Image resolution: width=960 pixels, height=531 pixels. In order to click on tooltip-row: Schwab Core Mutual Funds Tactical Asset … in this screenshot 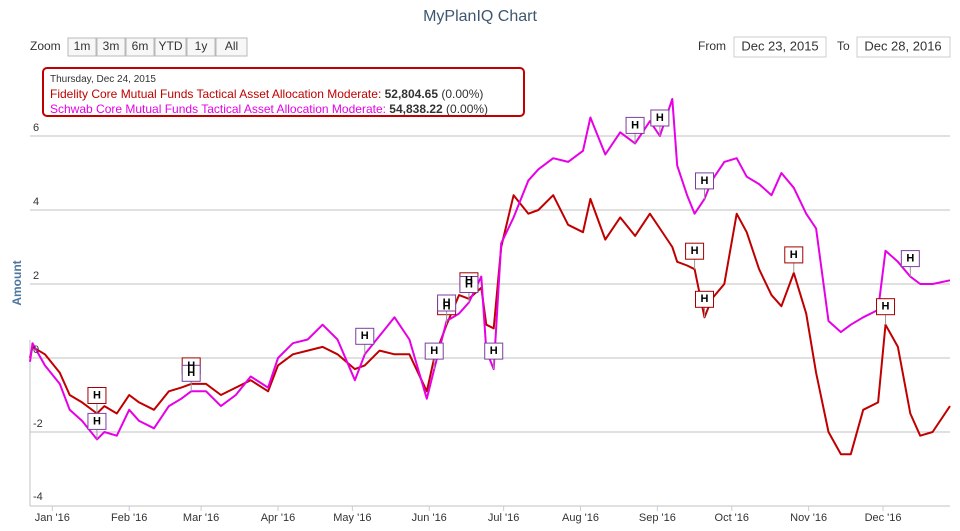, I will do `click(283, 109)`.